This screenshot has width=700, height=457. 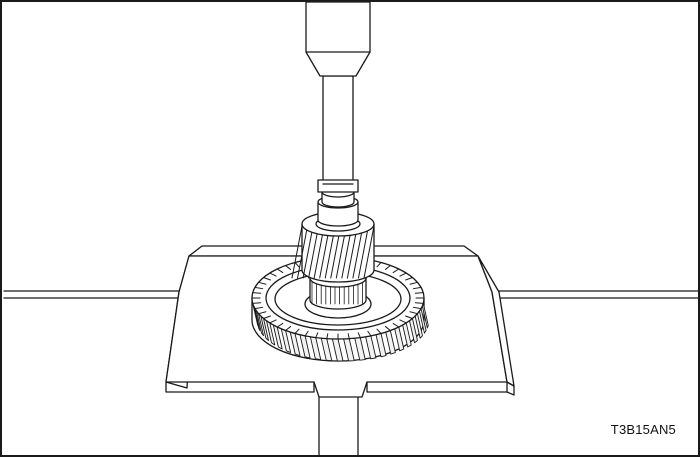 I want to click on support-post, so click(x=338, y=425).